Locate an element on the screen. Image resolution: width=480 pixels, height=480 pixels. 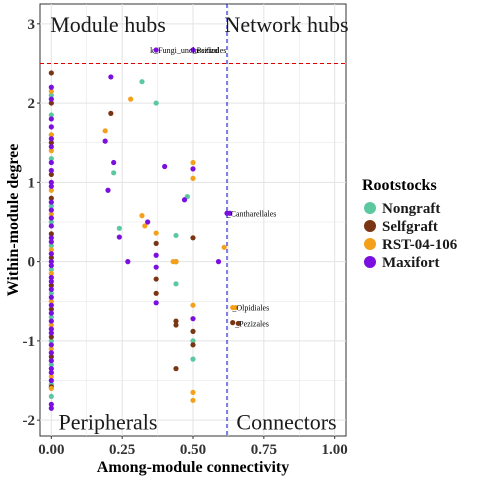
legend-label: RST-04-106 is located at coordinates (420, 245).